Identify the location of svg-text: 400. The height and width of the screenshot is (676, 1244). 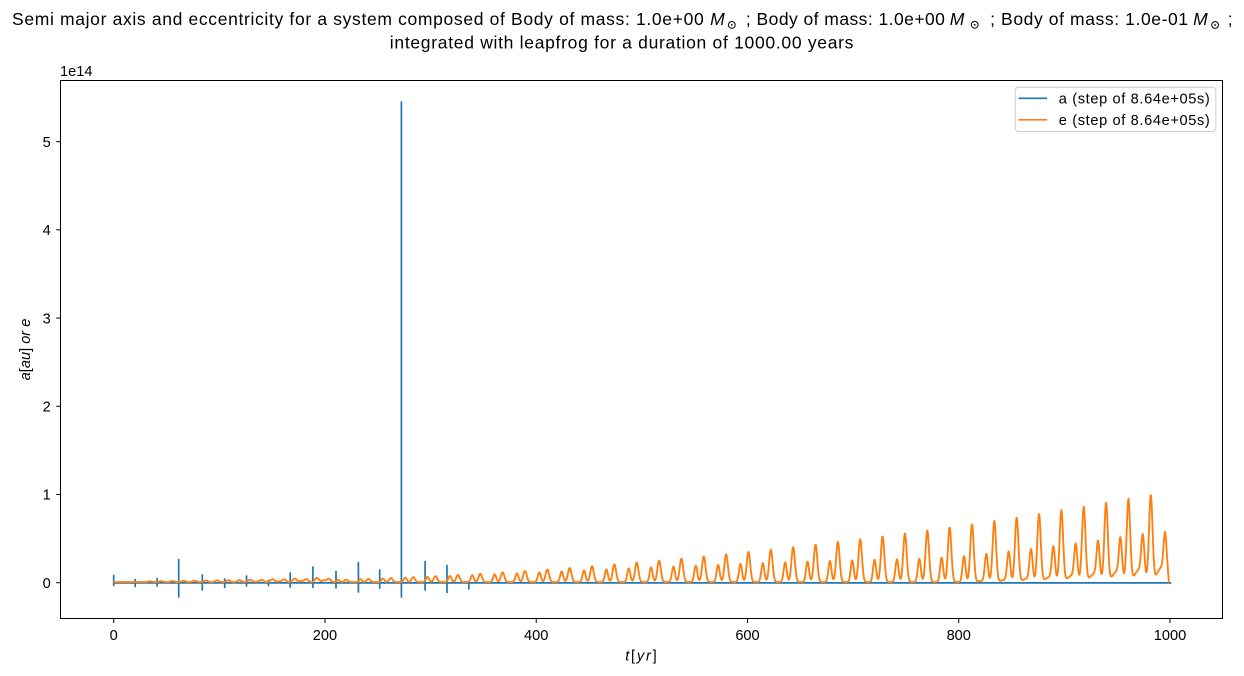
(536, 636).